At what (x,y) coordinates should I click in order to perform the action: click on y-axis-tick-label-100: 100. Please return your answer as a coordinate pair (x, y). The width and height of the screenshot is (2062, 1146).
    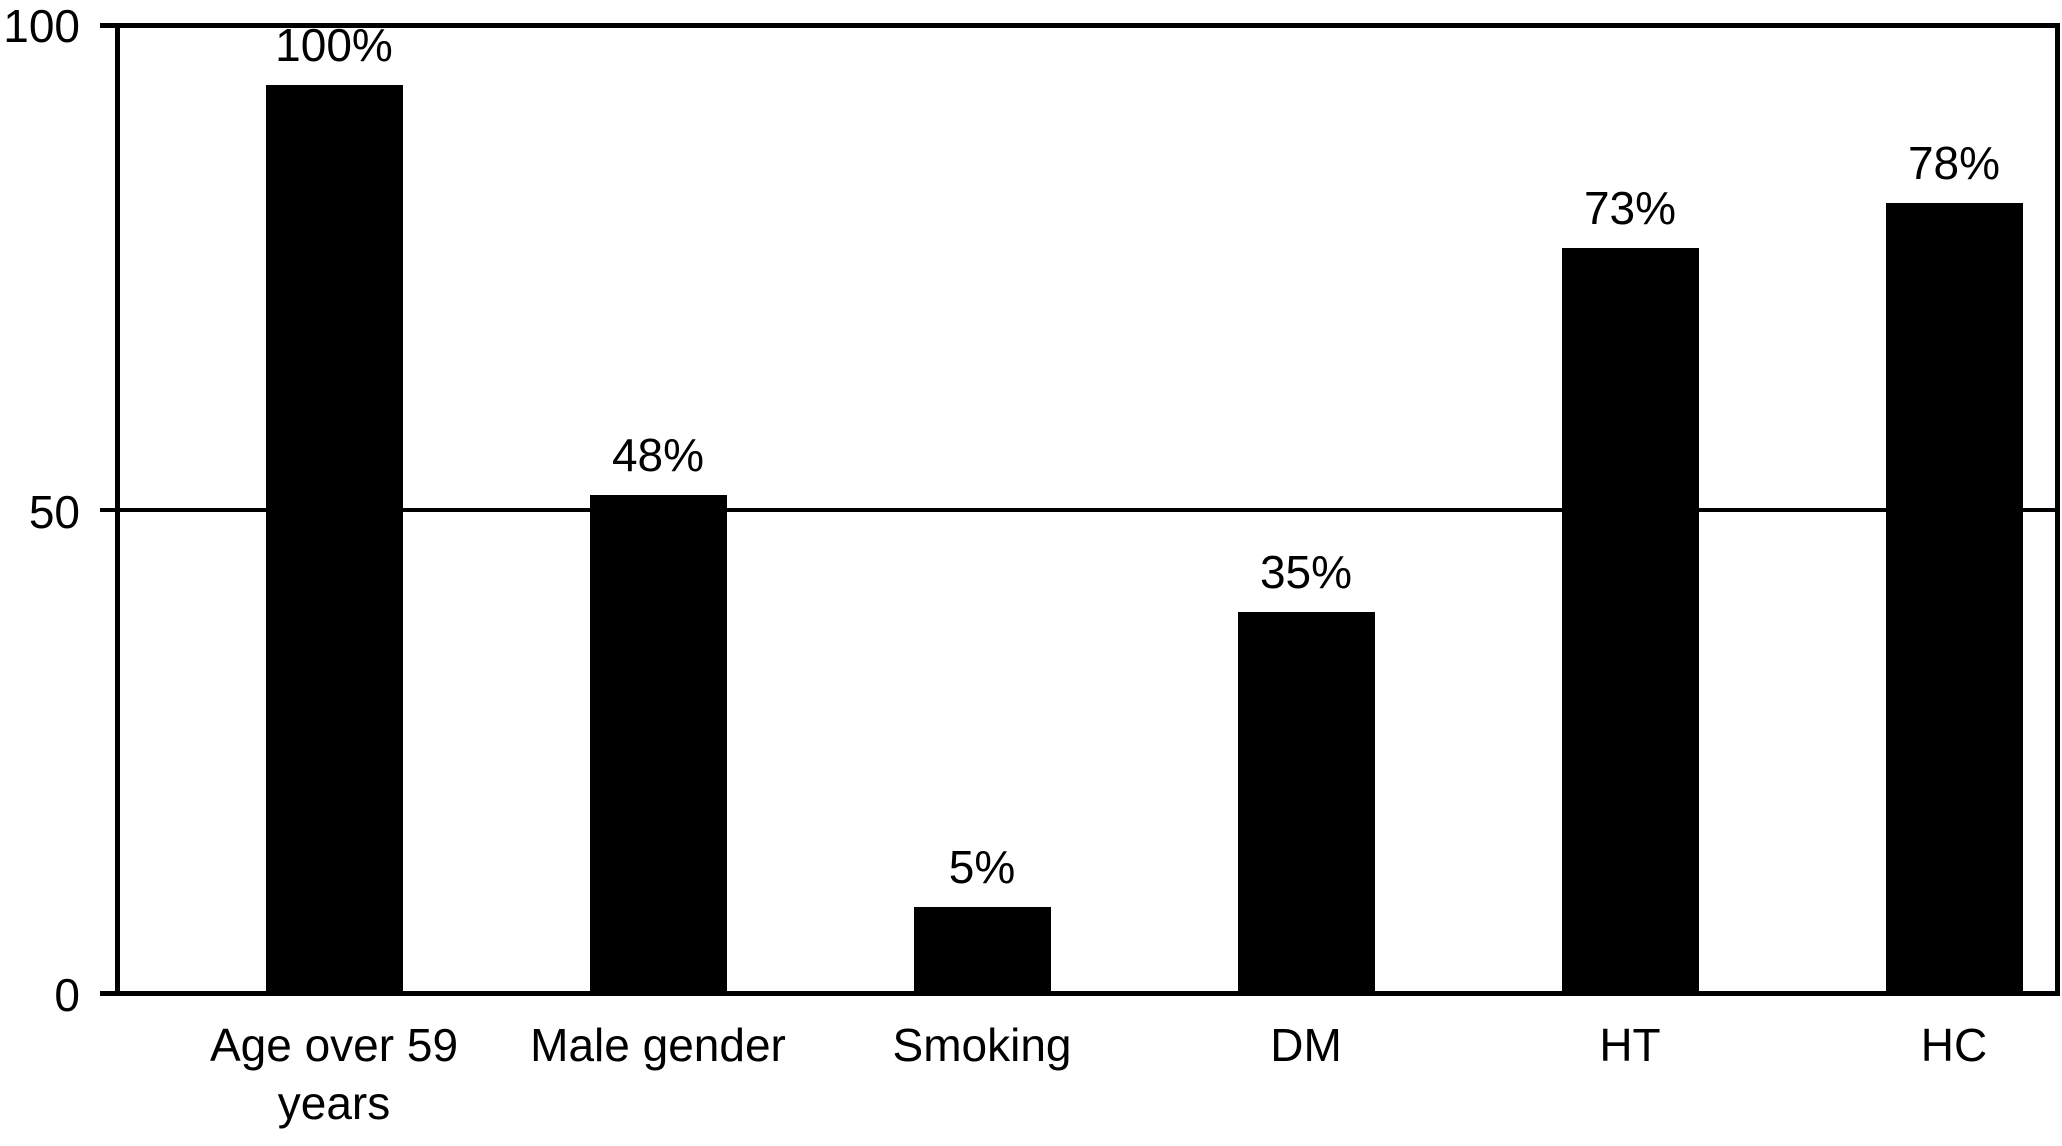
    Looking at the image, I should click on (41, 26).